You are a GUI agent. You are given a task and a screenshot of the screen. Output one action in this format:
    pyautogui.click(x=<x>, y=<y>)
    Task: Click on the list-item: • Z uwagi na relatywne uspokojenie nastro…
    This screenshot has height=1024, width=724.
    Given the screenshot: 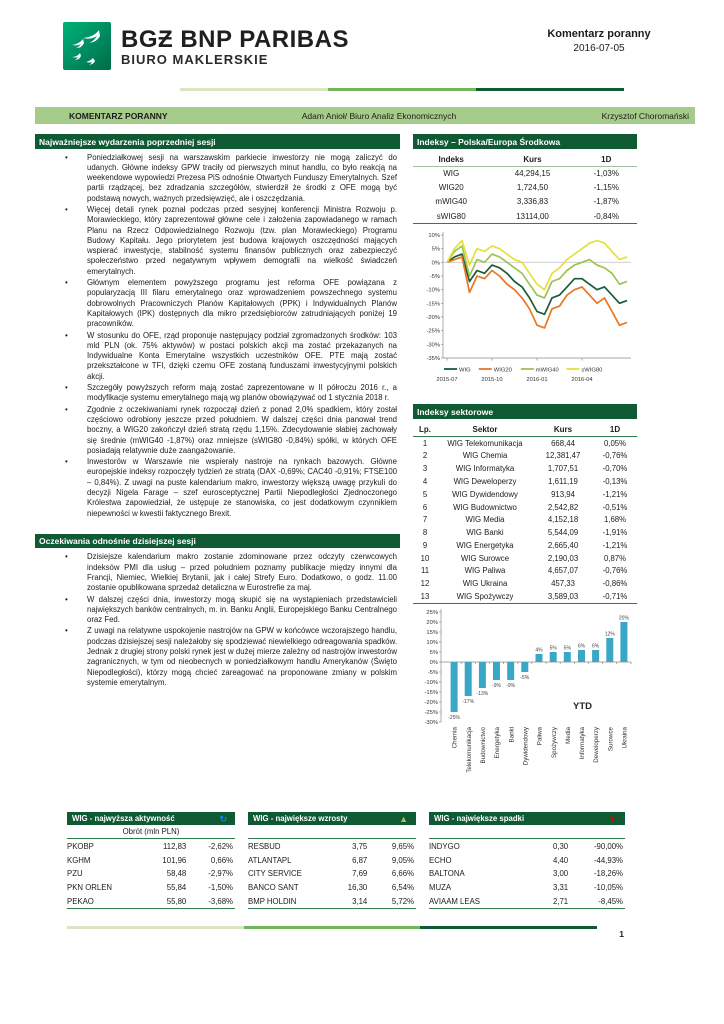 What is the action you would take?
    pyautogui.click(x=217, y=657)
    